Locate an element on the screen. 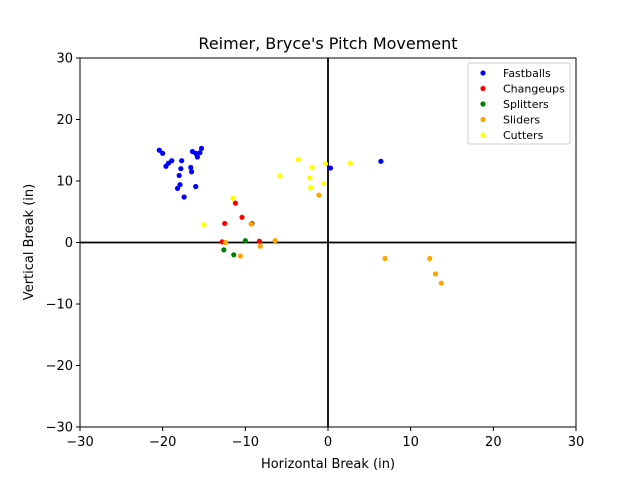  legend-box is located at coordinates (519, 103).